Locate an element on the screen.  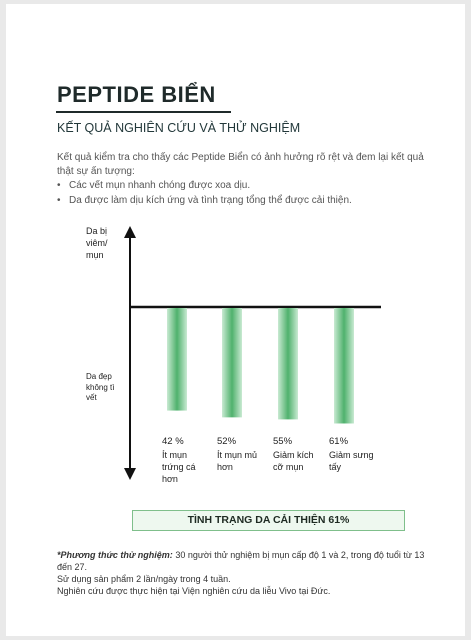
axis-label-bottom: Da đẹp không tì vết is located at coordinates (100, 387).